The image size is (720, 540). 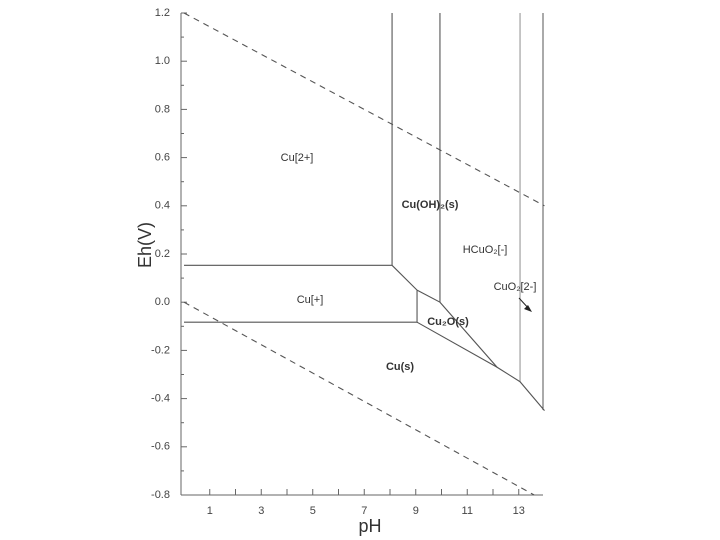 What do you see at coordinates (162, 109) in the screenshot?
I see `y-tick-label: 0.8` at bounding box center [162, 109].